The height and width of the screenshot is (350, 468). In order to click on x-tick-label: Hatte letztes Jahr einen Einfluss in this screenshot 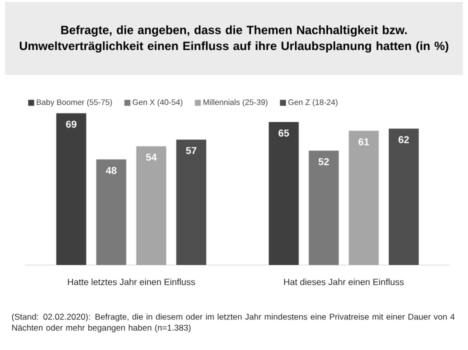, I will do `click(131, 282)`.